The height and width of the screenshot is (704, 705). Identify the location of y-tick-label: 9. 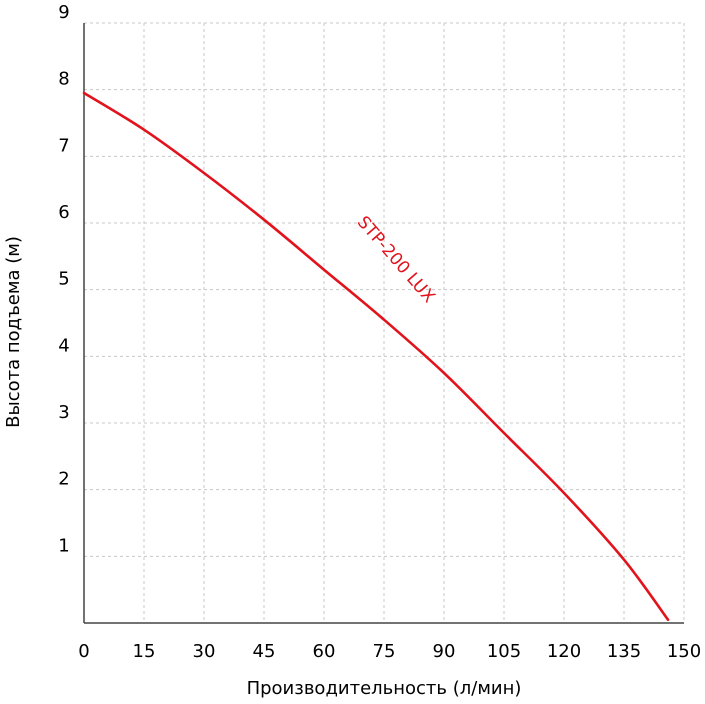
(63, 12).